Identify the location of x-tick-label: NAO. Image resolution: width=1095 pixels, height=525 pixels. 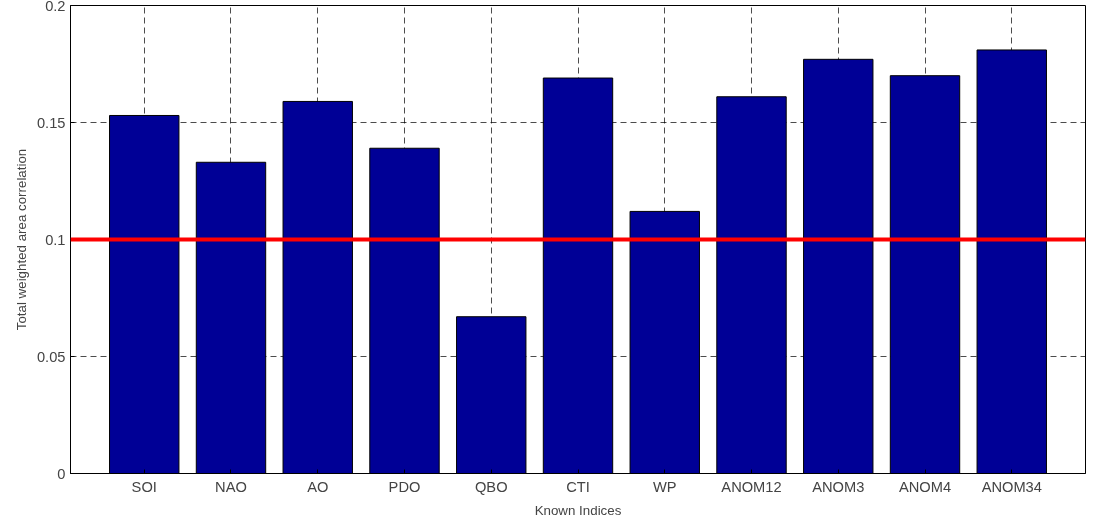
(231, 486).